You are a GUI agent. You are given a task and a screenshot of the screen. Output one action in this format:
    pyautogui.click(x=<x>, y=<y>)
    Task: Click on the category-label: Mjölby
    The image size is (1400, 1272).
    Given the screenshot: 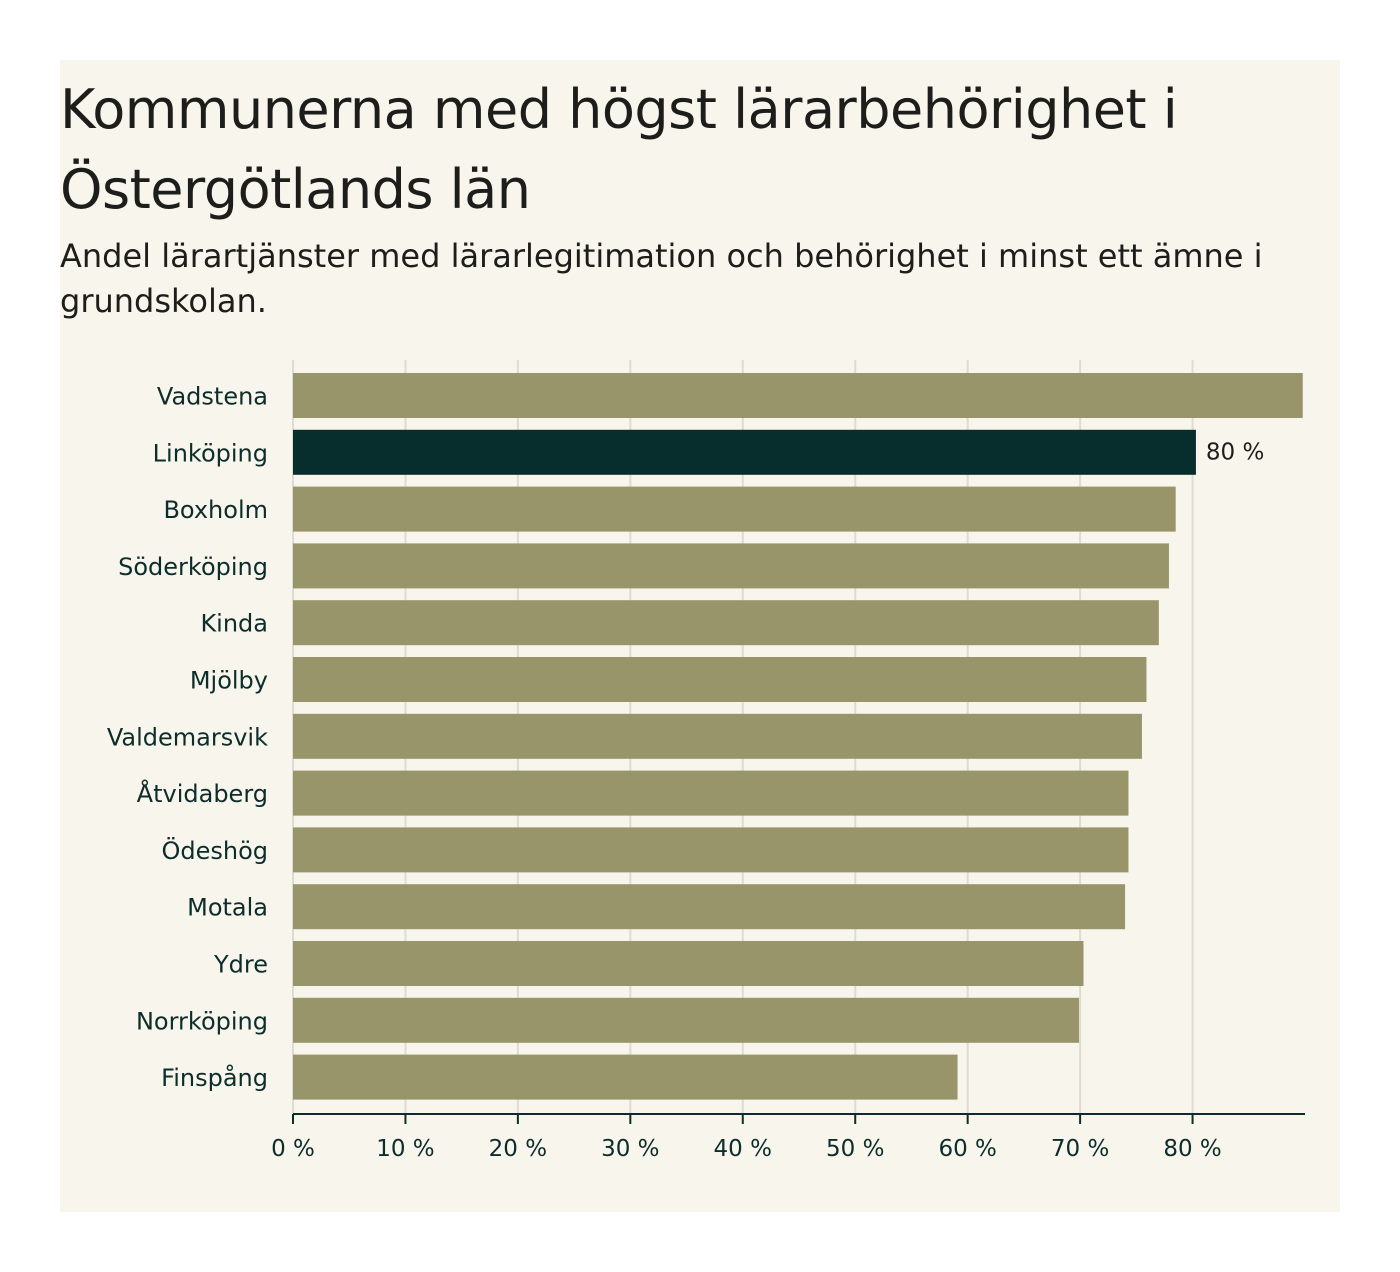 What is the action you would take?
    pyautogui.click(x=229, y=681)
    